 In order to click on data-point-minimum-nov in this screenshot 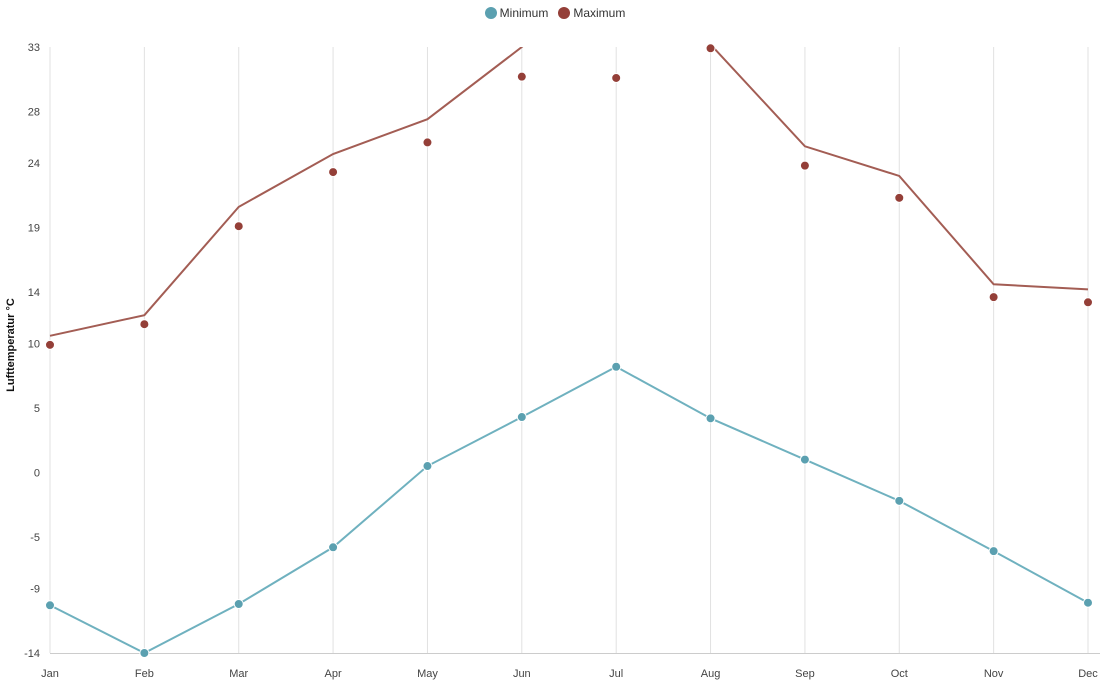, I will do `click(993, 551)`.